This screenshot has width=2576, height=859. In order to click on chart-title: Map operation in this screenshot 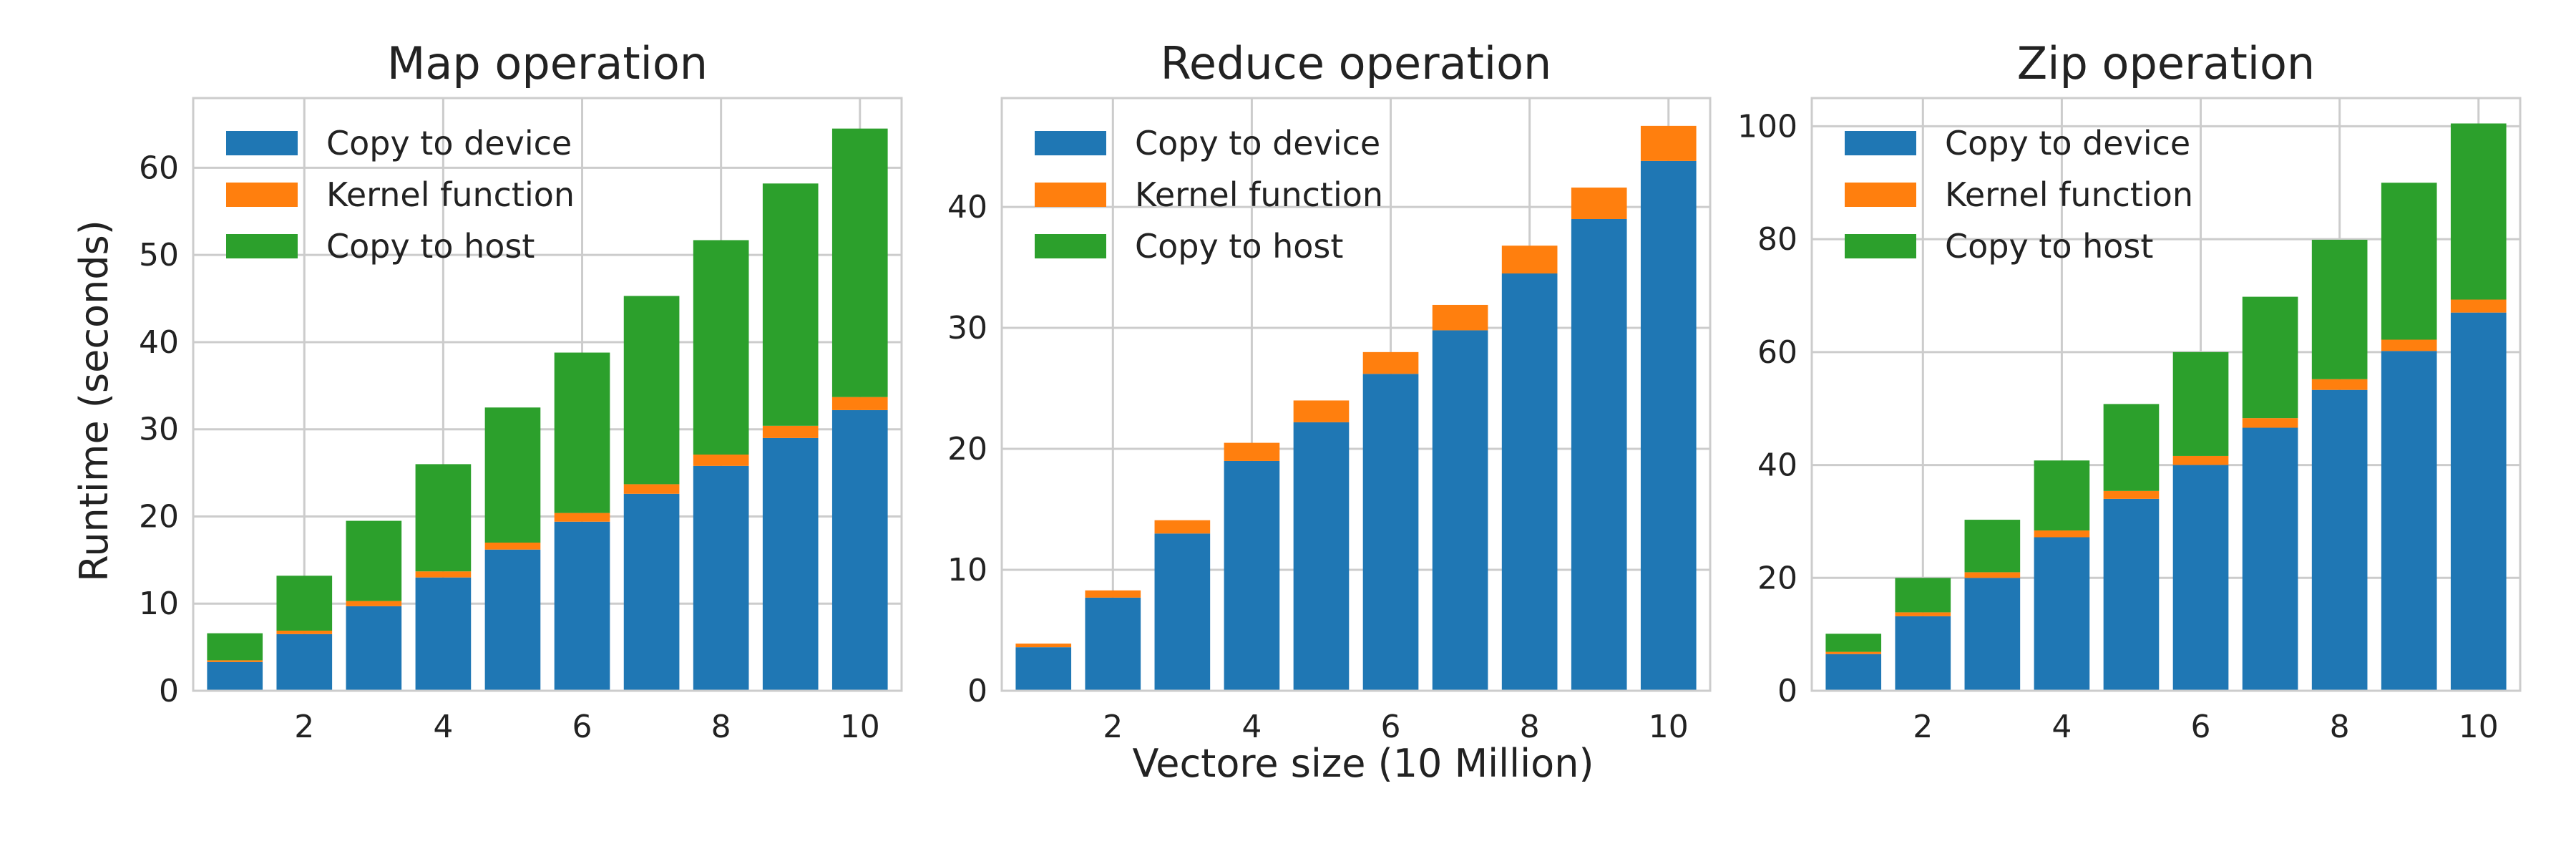, I will do `click(547, 63)`.